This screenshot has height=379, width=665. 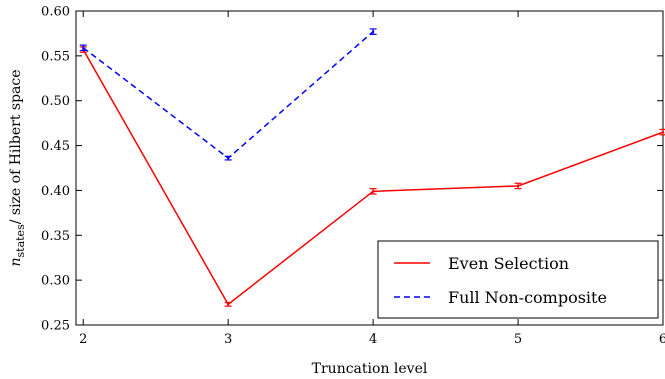 I want to click on legend-box, so click(x=518, y=279).